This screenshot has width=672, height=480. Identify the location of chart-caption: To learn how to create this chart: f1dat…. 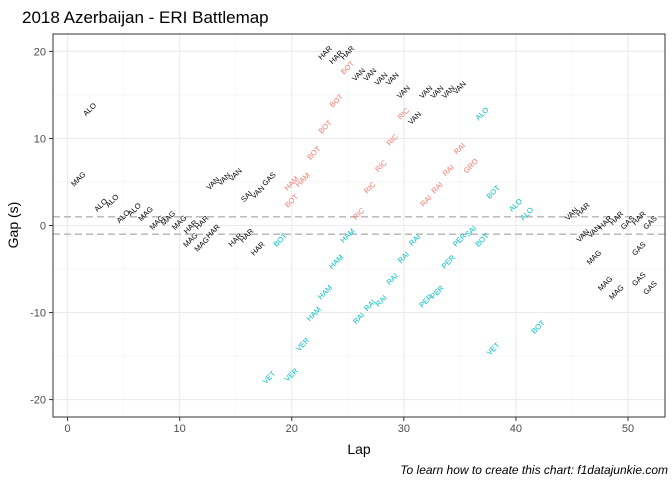
(534, 470).